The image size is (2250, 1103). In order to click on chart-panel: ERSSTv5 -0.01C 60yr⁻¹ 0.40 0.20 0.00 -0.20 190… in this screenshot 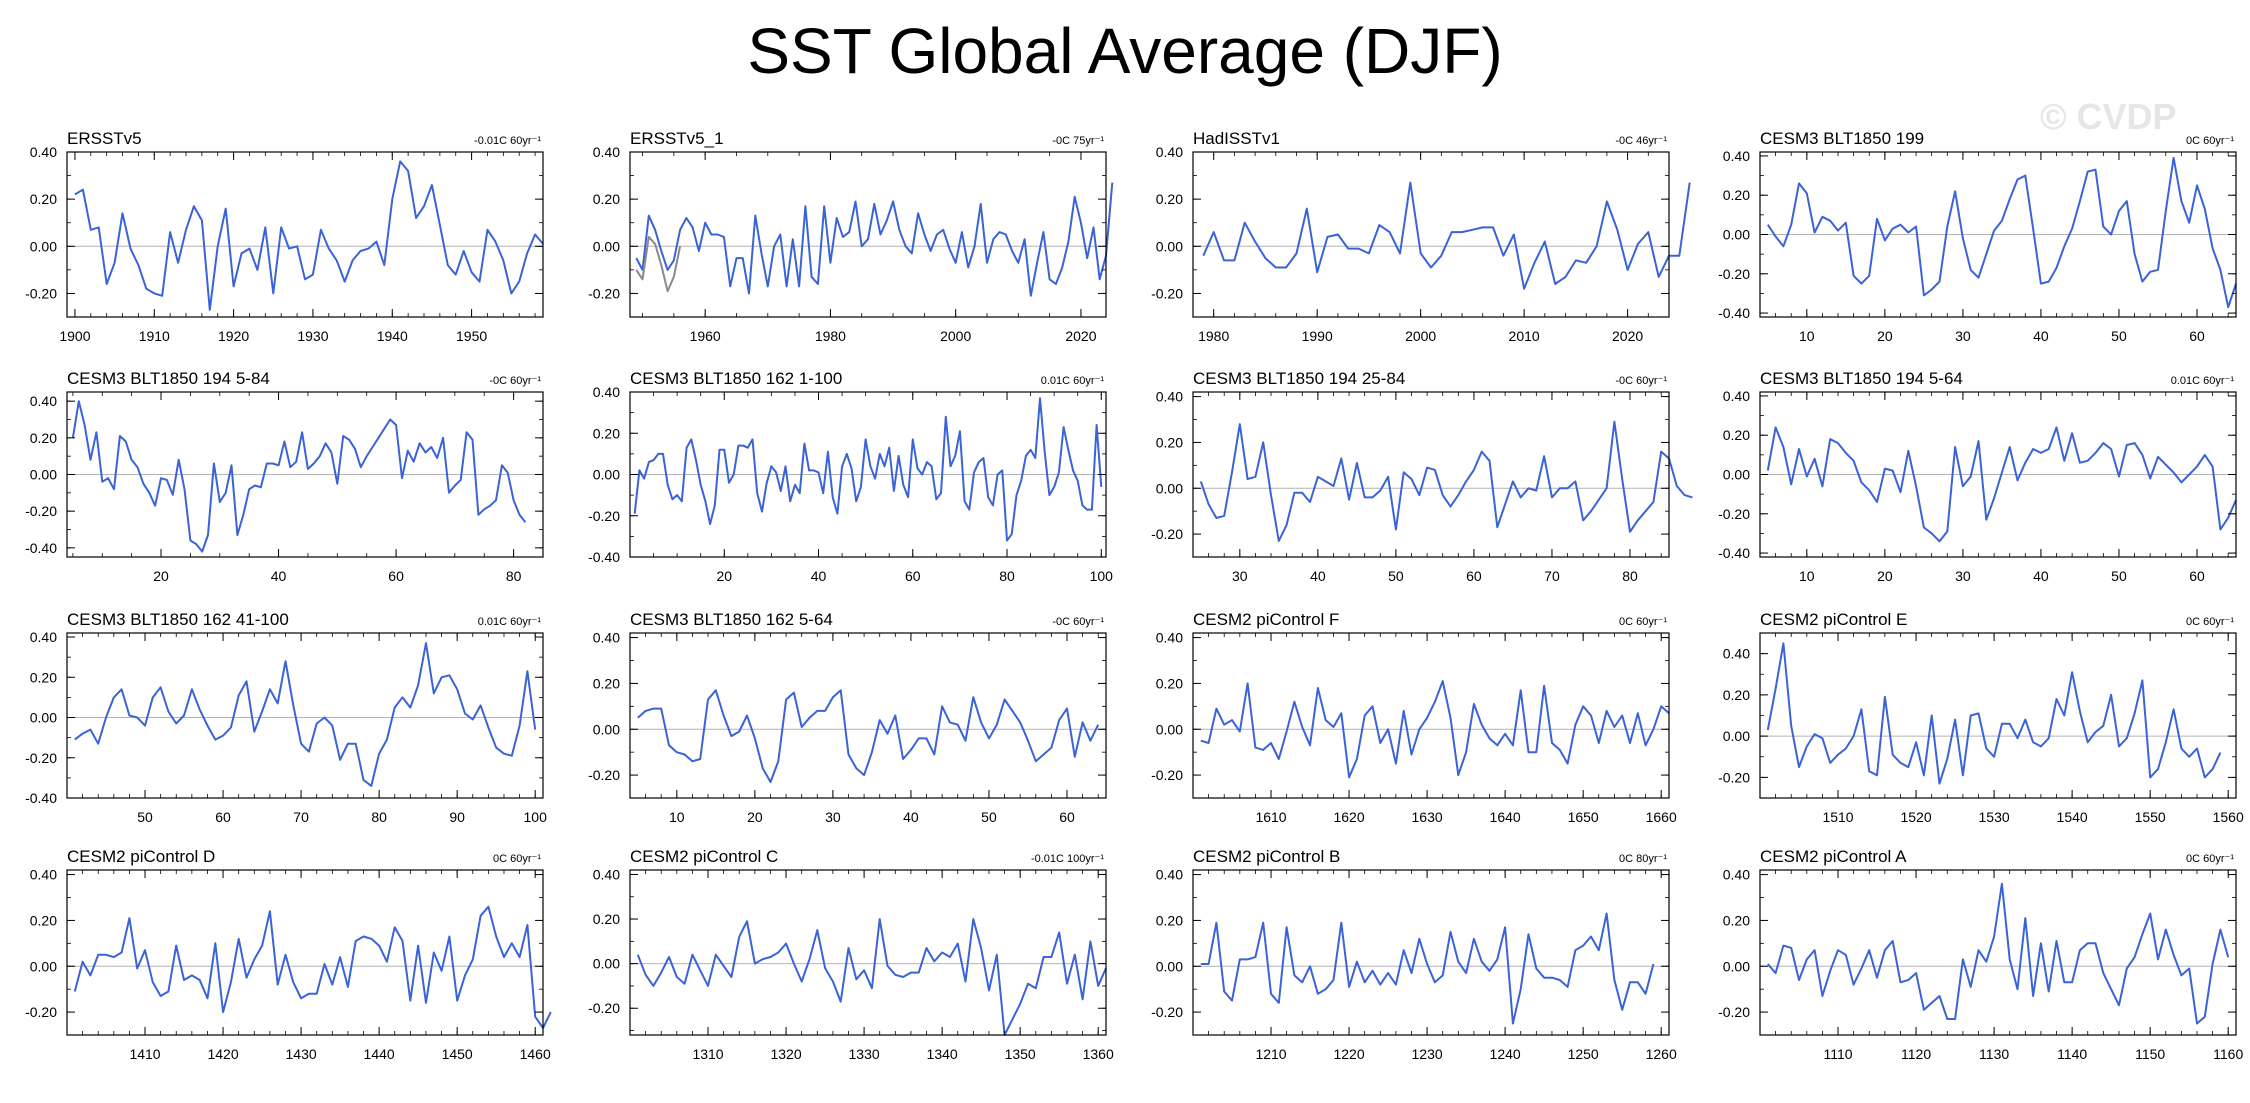, I will do `click(284, 236)`.